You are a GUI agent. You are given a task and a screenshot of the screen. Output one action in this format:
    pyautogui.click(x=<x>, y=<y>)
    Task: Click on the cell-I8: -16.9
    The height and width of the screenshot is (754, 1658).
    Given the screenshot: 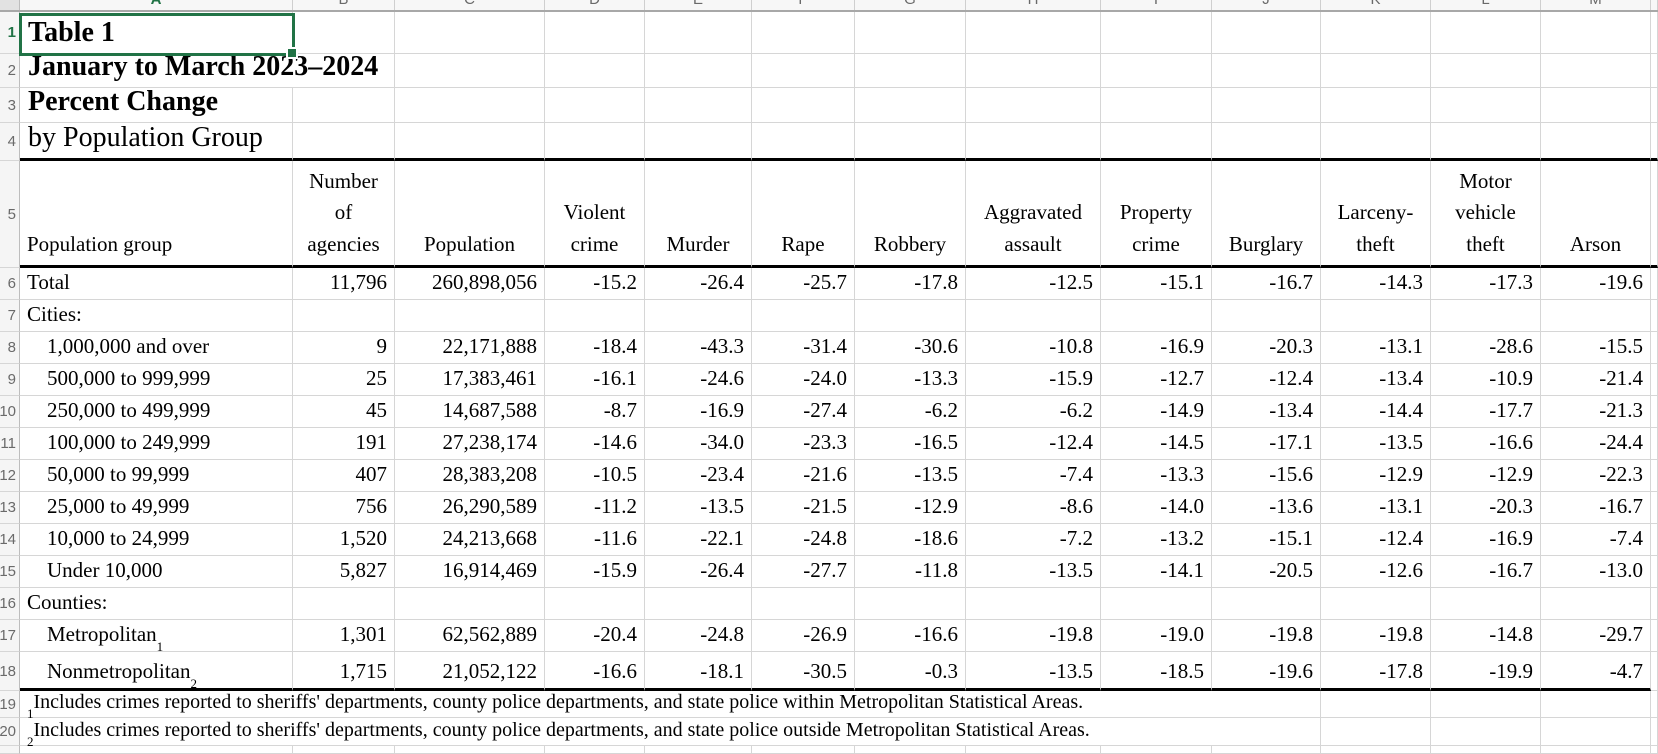 What is the action you would take?
    pyautogui.click(x=1156, y=348)
    